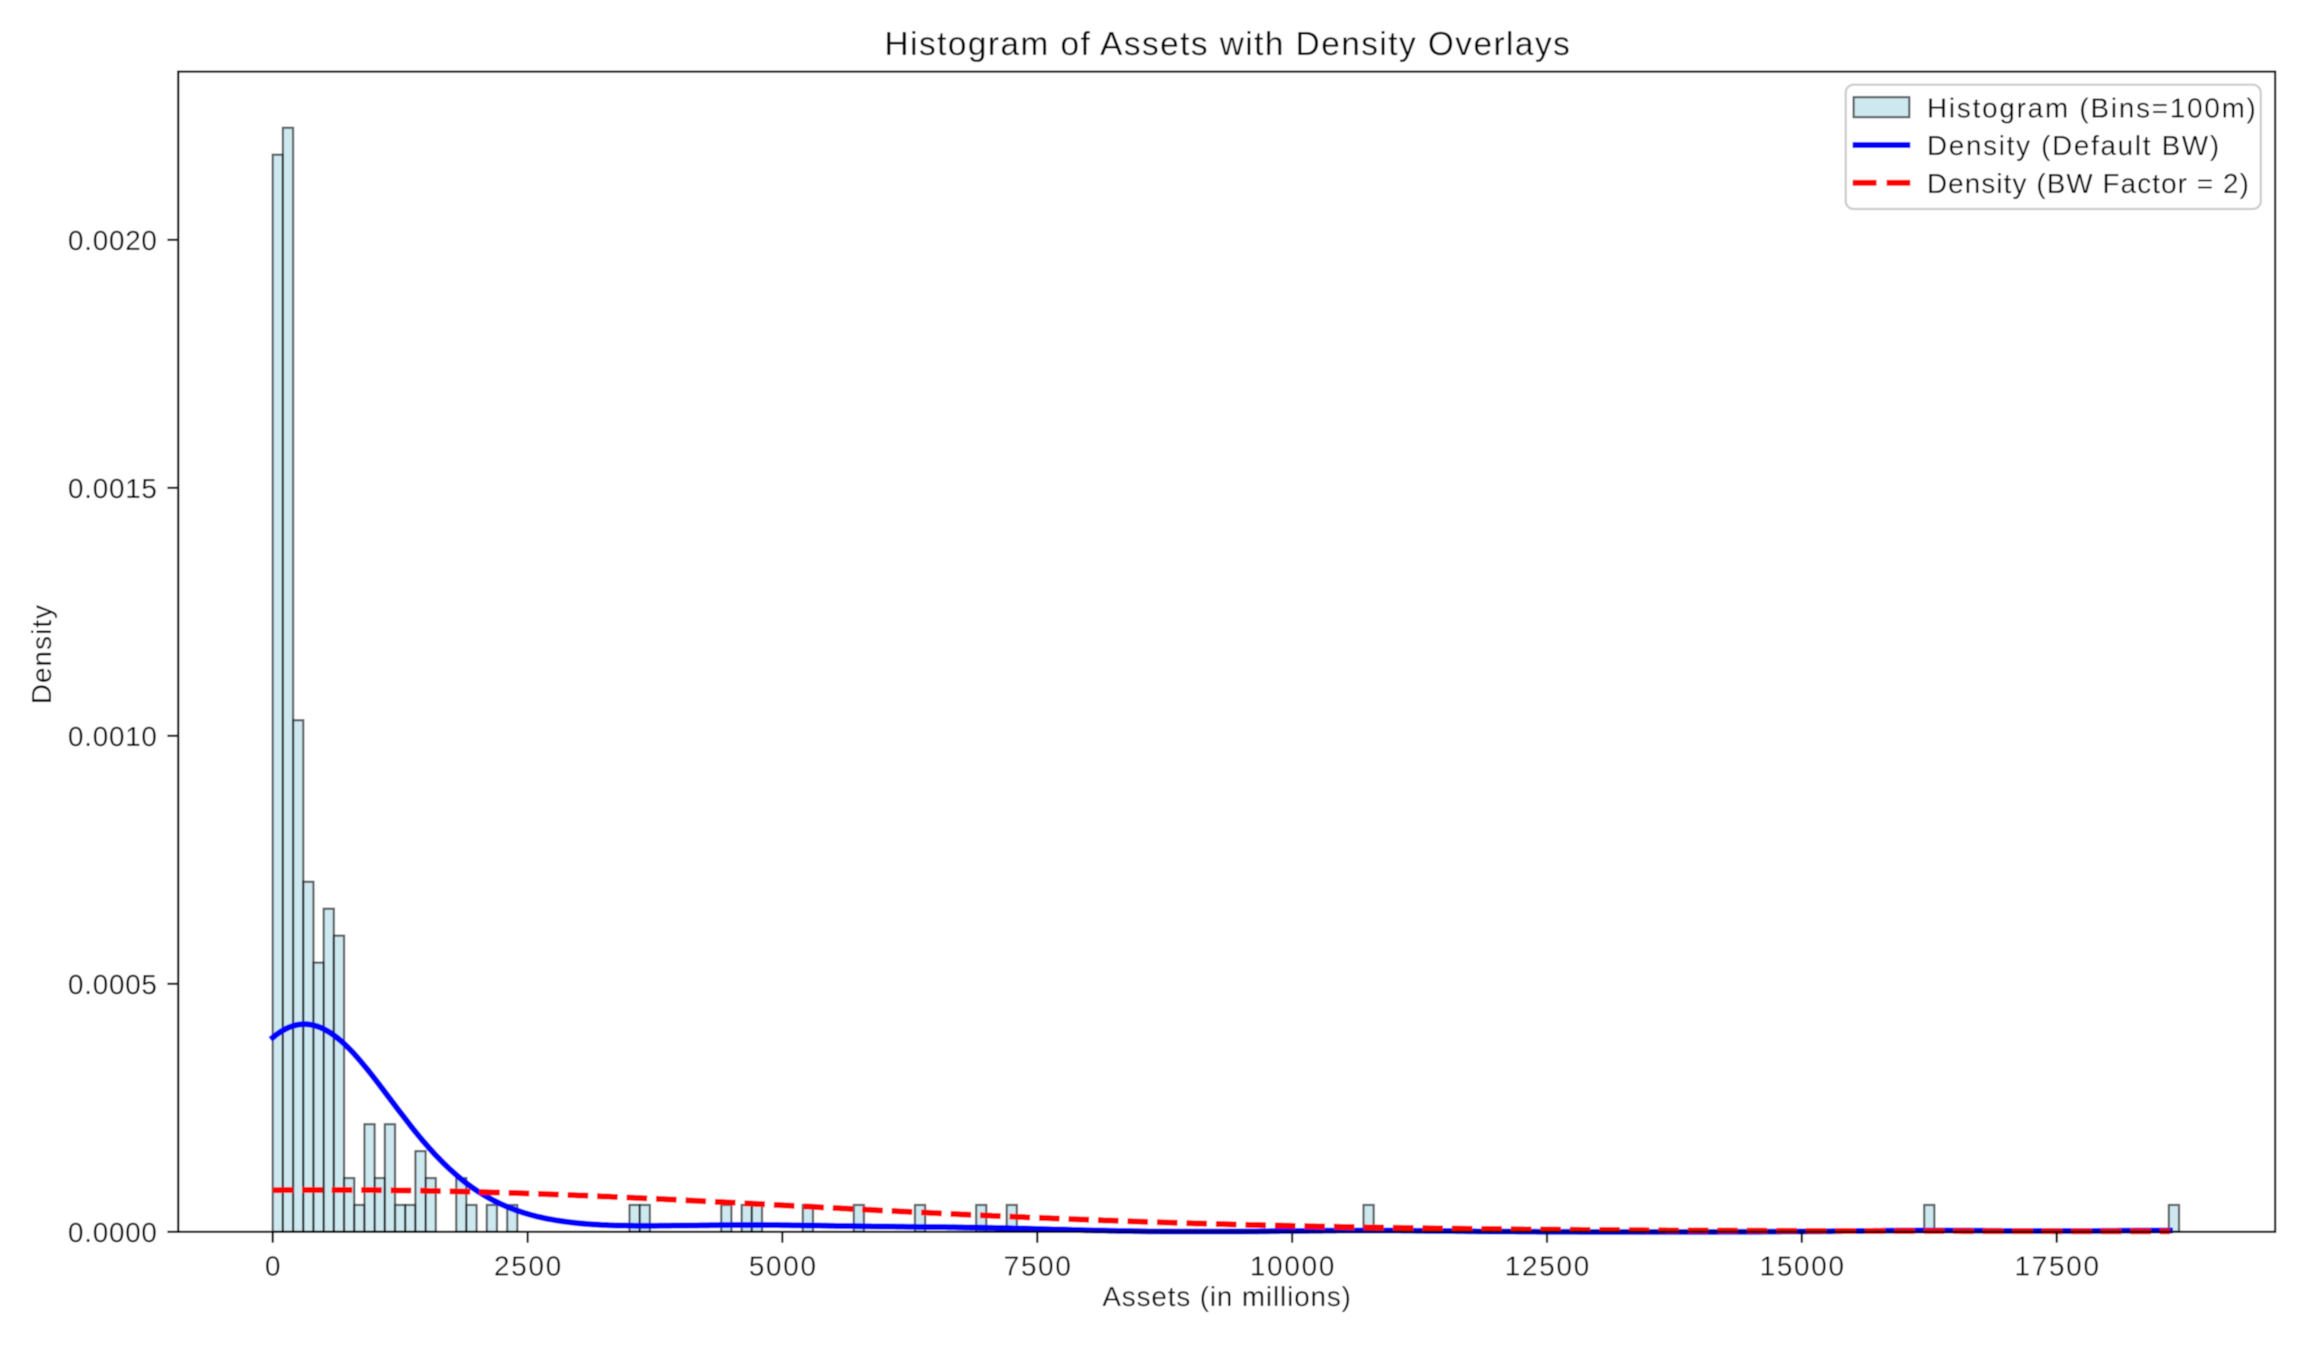  What do you see at coordinates (1803, 1265) in the screenshot?
I see `svg-text: 15000` at bounding box center [1803, 1265].